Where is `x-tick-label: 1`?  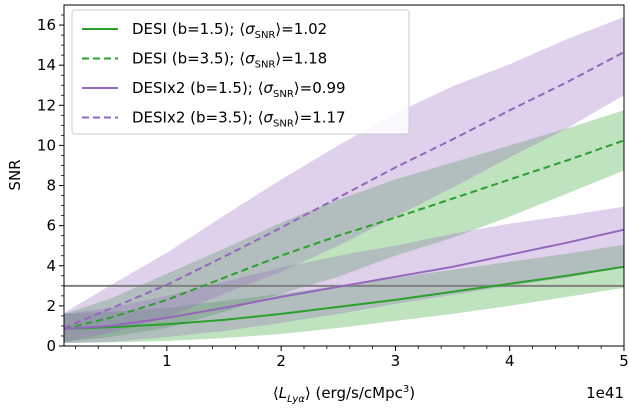 x-tick-label: 1 is located at coordinates (167, 361).